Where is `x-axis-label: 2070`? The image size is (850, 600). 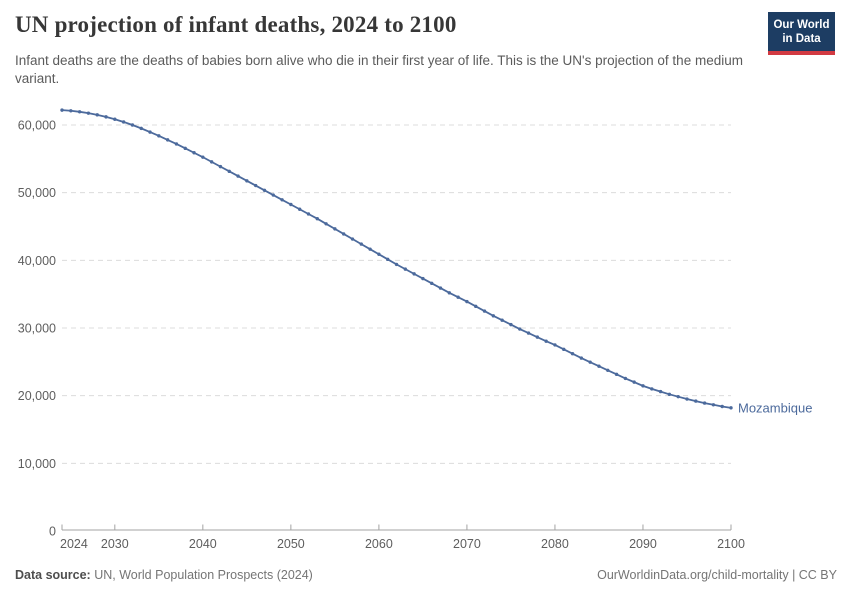 x-axis-label: 2070 is located at coordinates (467, 544).